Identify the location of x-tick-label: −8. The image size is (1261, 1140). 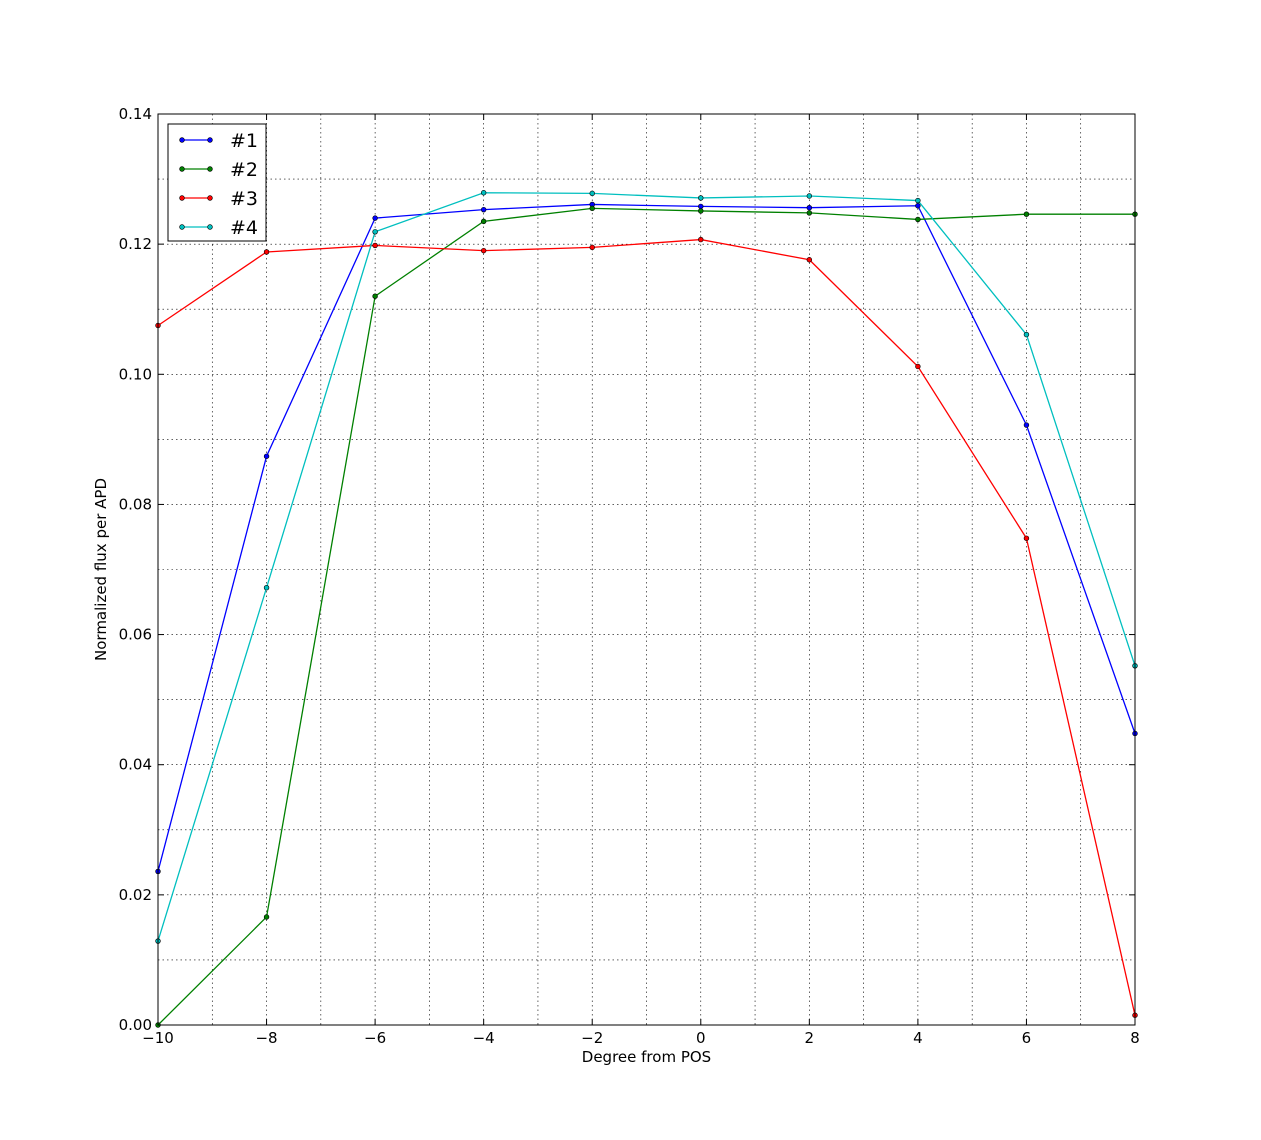
(266, 1038).